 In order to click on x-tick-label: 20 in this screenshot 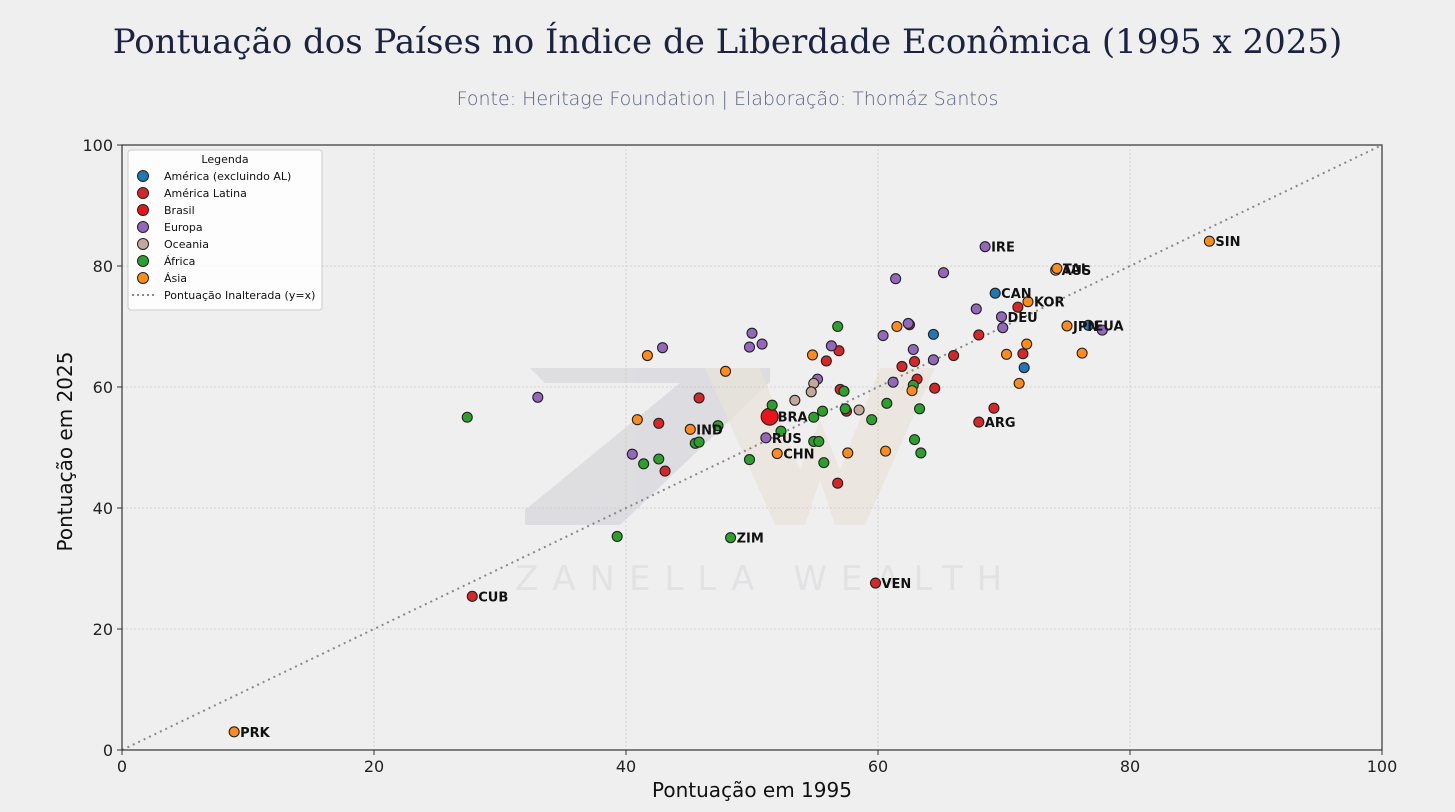, I will do `click(374, 766)`.